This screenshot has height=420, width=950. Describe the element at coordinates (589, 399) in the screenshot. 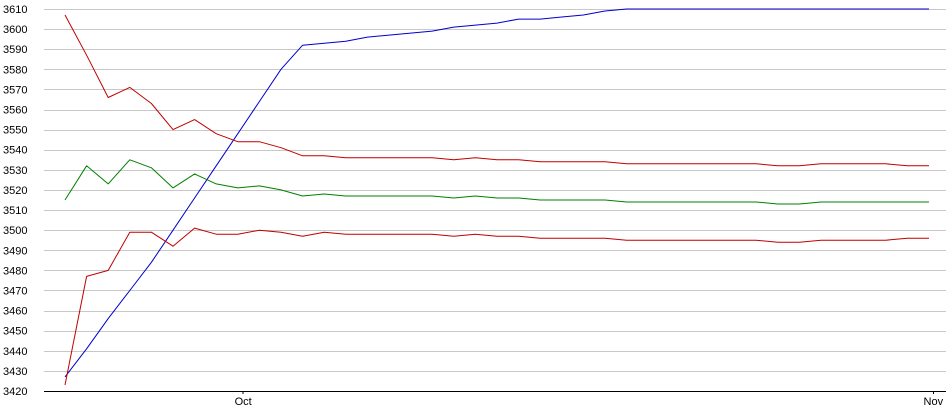

I see `x-axis-ticks: Oct Nov` at that location.